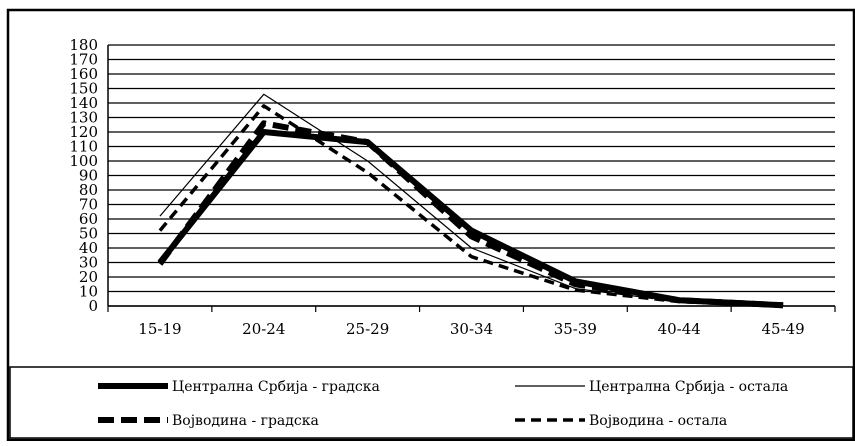 Image resolution: width=855 pixels, height=446 pixels. Describe the element at coordinates (88, 292) in the screenshot. I see `y-tick-label: 10` at that location.